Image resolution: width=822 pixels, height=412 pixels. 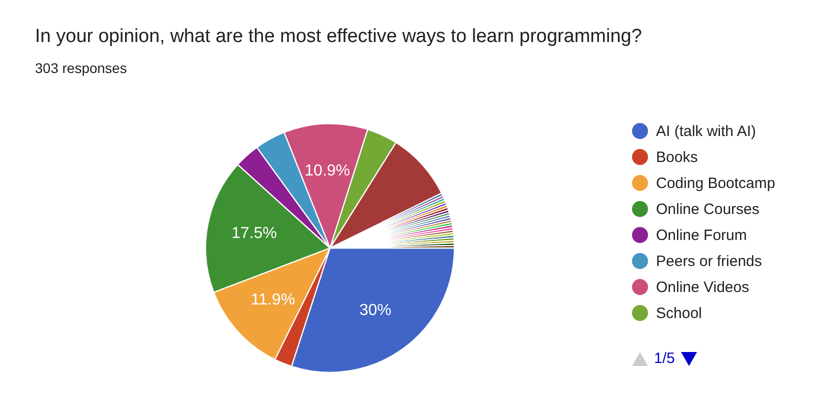 What do you see at coordinates (254, 233) in the screenshot?
I see `data-label: 17.5%` at bounding box center [254, 233].